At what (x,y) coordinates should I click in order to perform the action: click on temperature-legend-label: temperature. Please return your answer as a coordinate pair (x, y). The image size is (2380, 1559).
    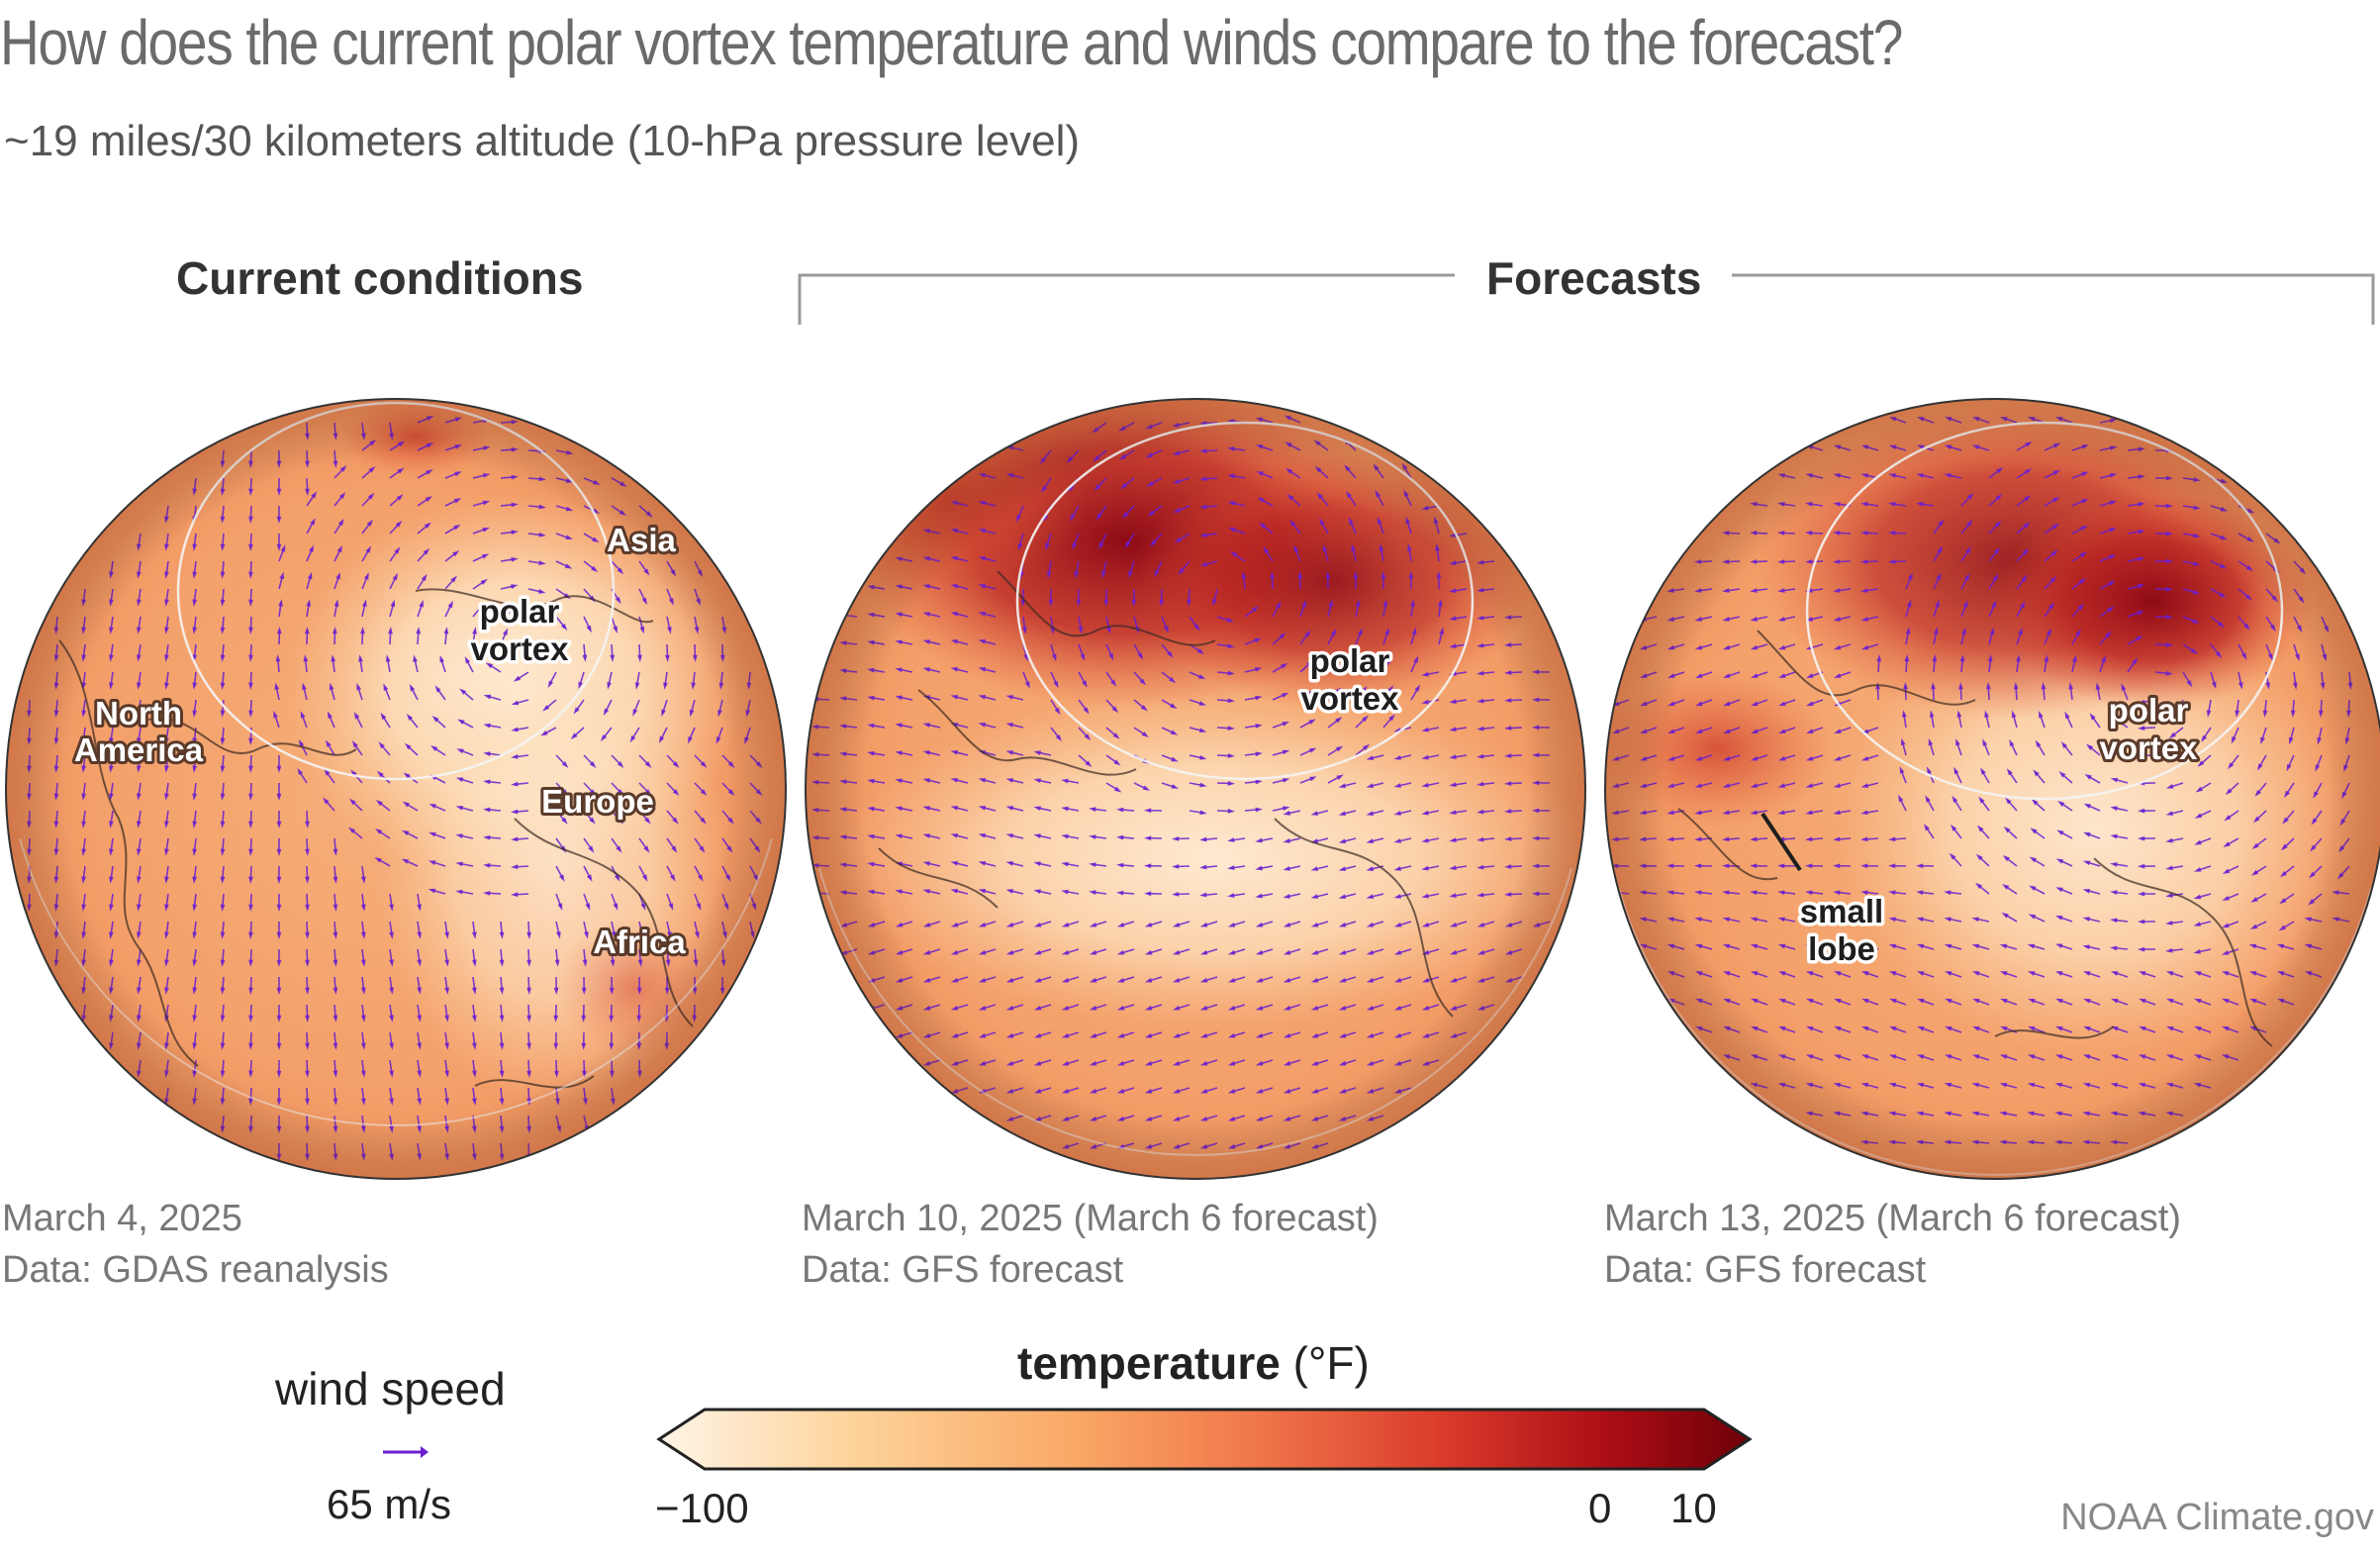
    Looking at the image, I should click on (1149, 1363).